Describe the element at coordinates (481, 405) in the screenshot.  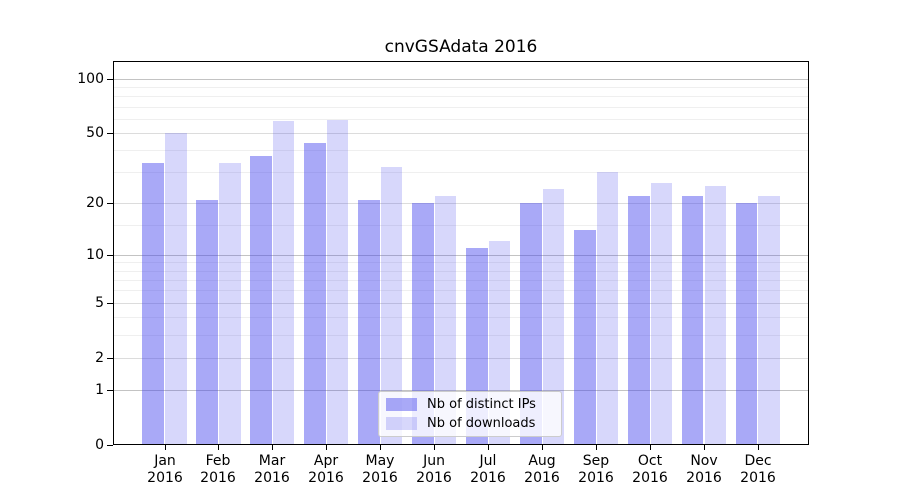
I see `legend-label-distinct-ips: Nb of distinct IPs` at that location.